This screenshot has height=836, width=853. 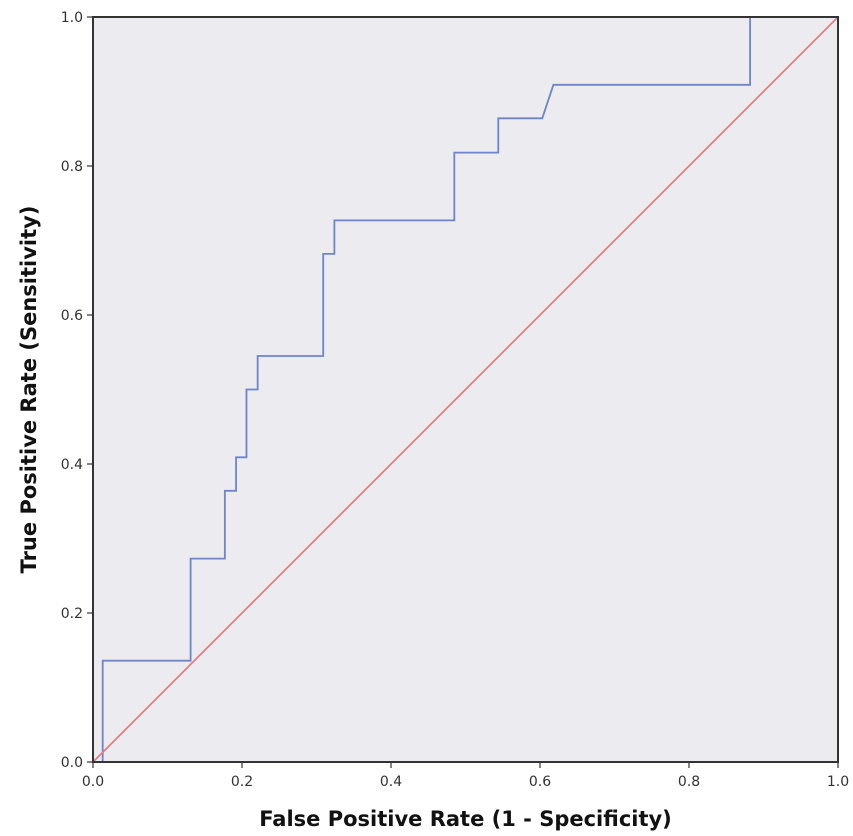 I want to click on y-axis-title: True Positive Rate (Sensitivity), so click(x=29, y=390).